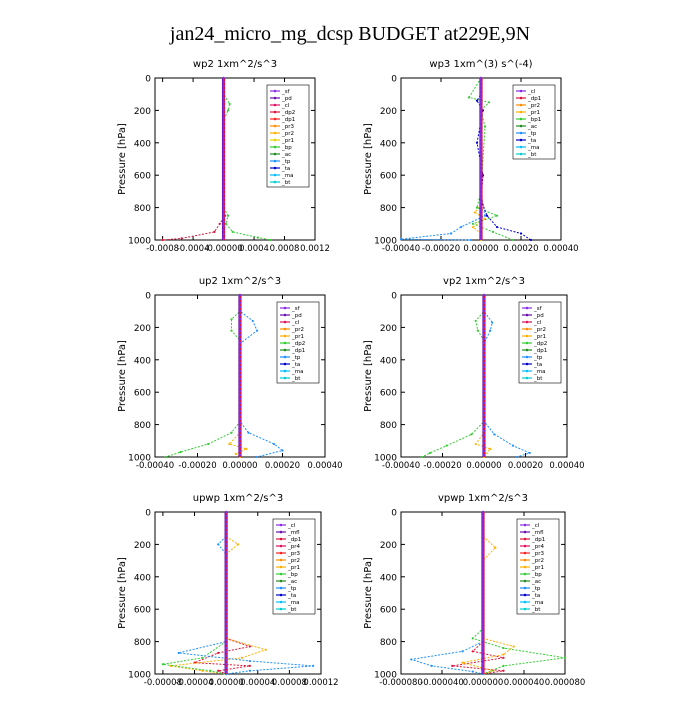  Describe the element at coordinates (535, 526) in the screenshot. I see `legend-entry: _cl` at that location.